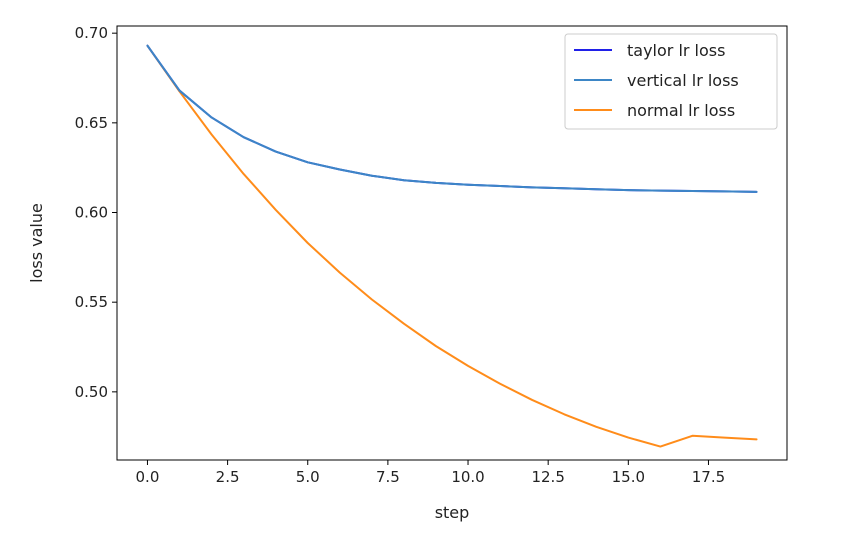 The height and width of the screenshot is (544, 858). What do you see at coordinates (708, 477) in the screenshot?
I see `x-tick-label: 17.5` at bounding box center [708, 477].